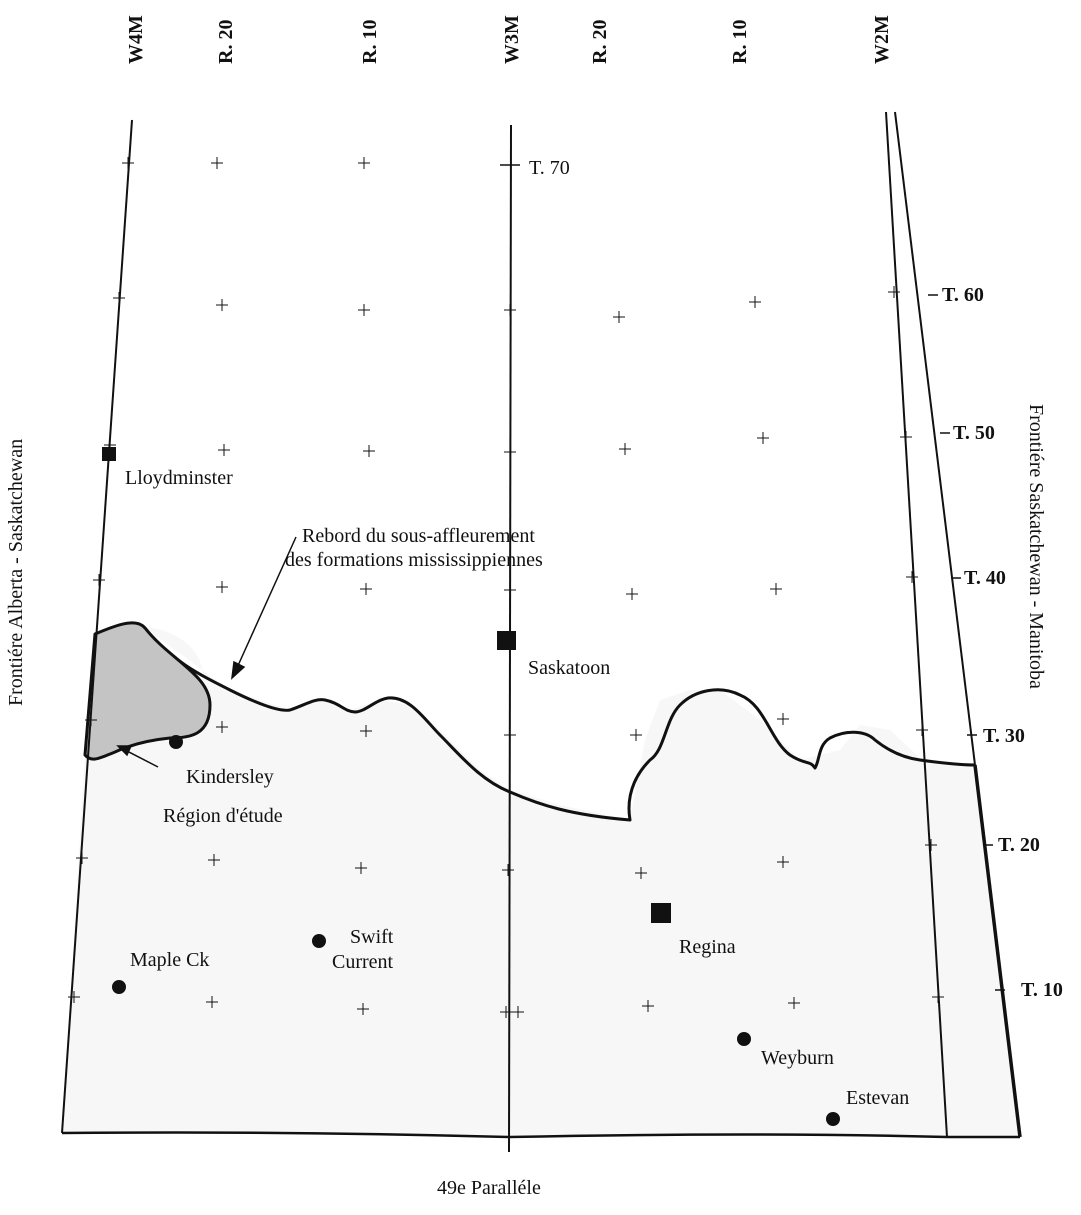 This screenshot has width=1081, height=1215. Describe the element at coordinates (707, 947) in the screenshot. I see `regina-label: Regina` at that location.